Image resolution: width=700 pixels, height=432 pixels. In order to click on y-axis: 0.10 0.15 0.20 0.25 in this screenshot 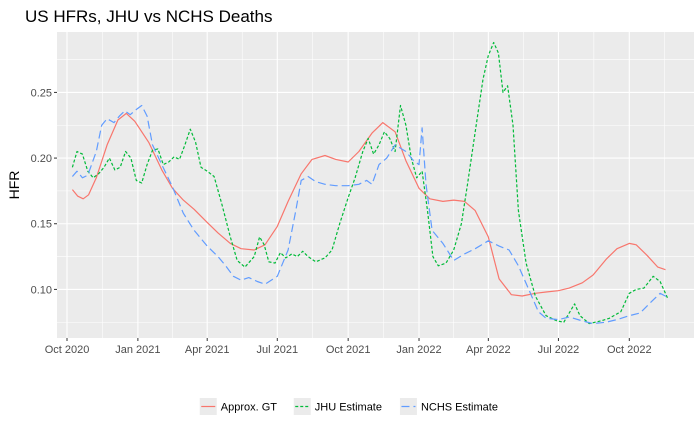, I will do `click(44, 191)`.